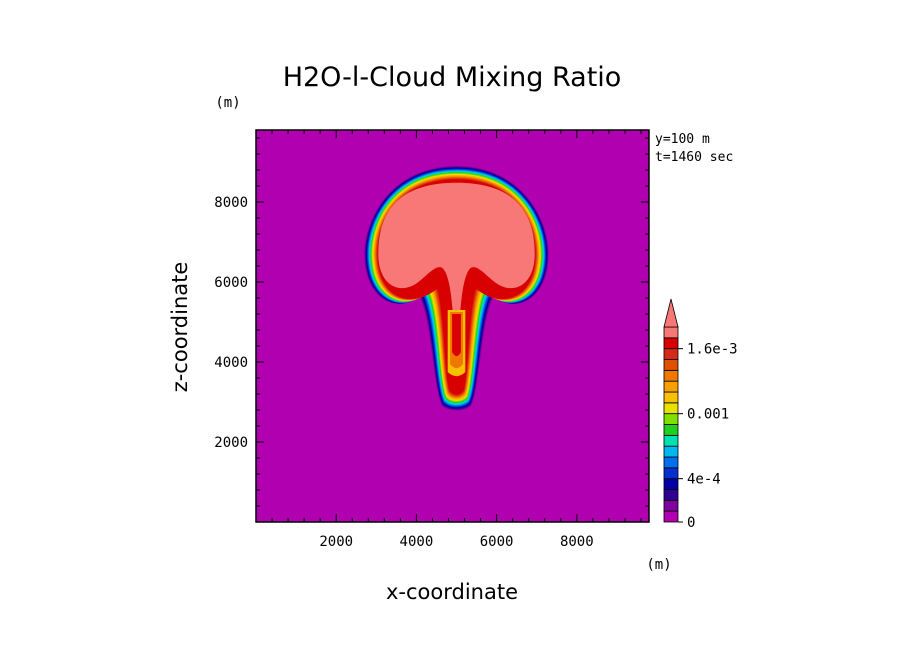 The image size is (904, 659). I want to click on x-tick-label: 8000, so click(577, 542).